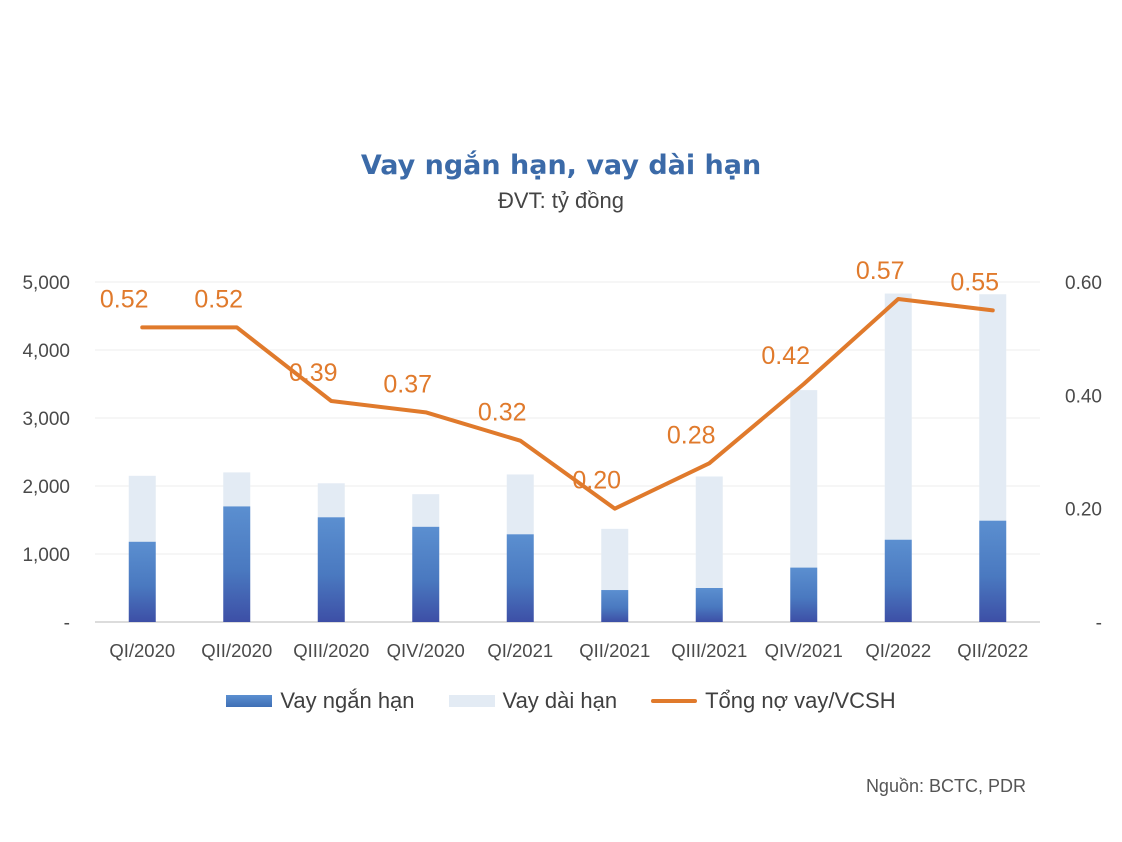 Image resolution: width=1122 pixels, height=842 pixels. Describe the element at coordinates (236, 650) in the screenshot. I see `x-category-label: QII/2020` at that location.